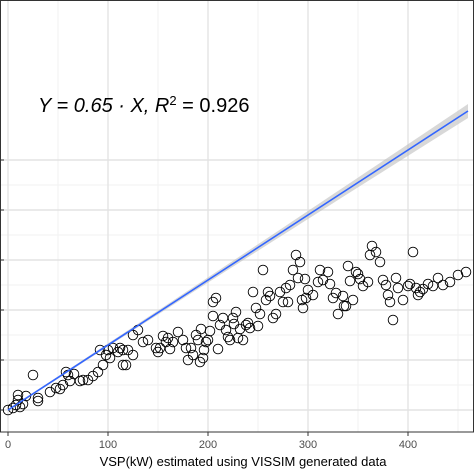  Describe the element at coordinates (103, 106) in the screenshot. I see `equation-main: Y = 0.65 · X, R` at that location.